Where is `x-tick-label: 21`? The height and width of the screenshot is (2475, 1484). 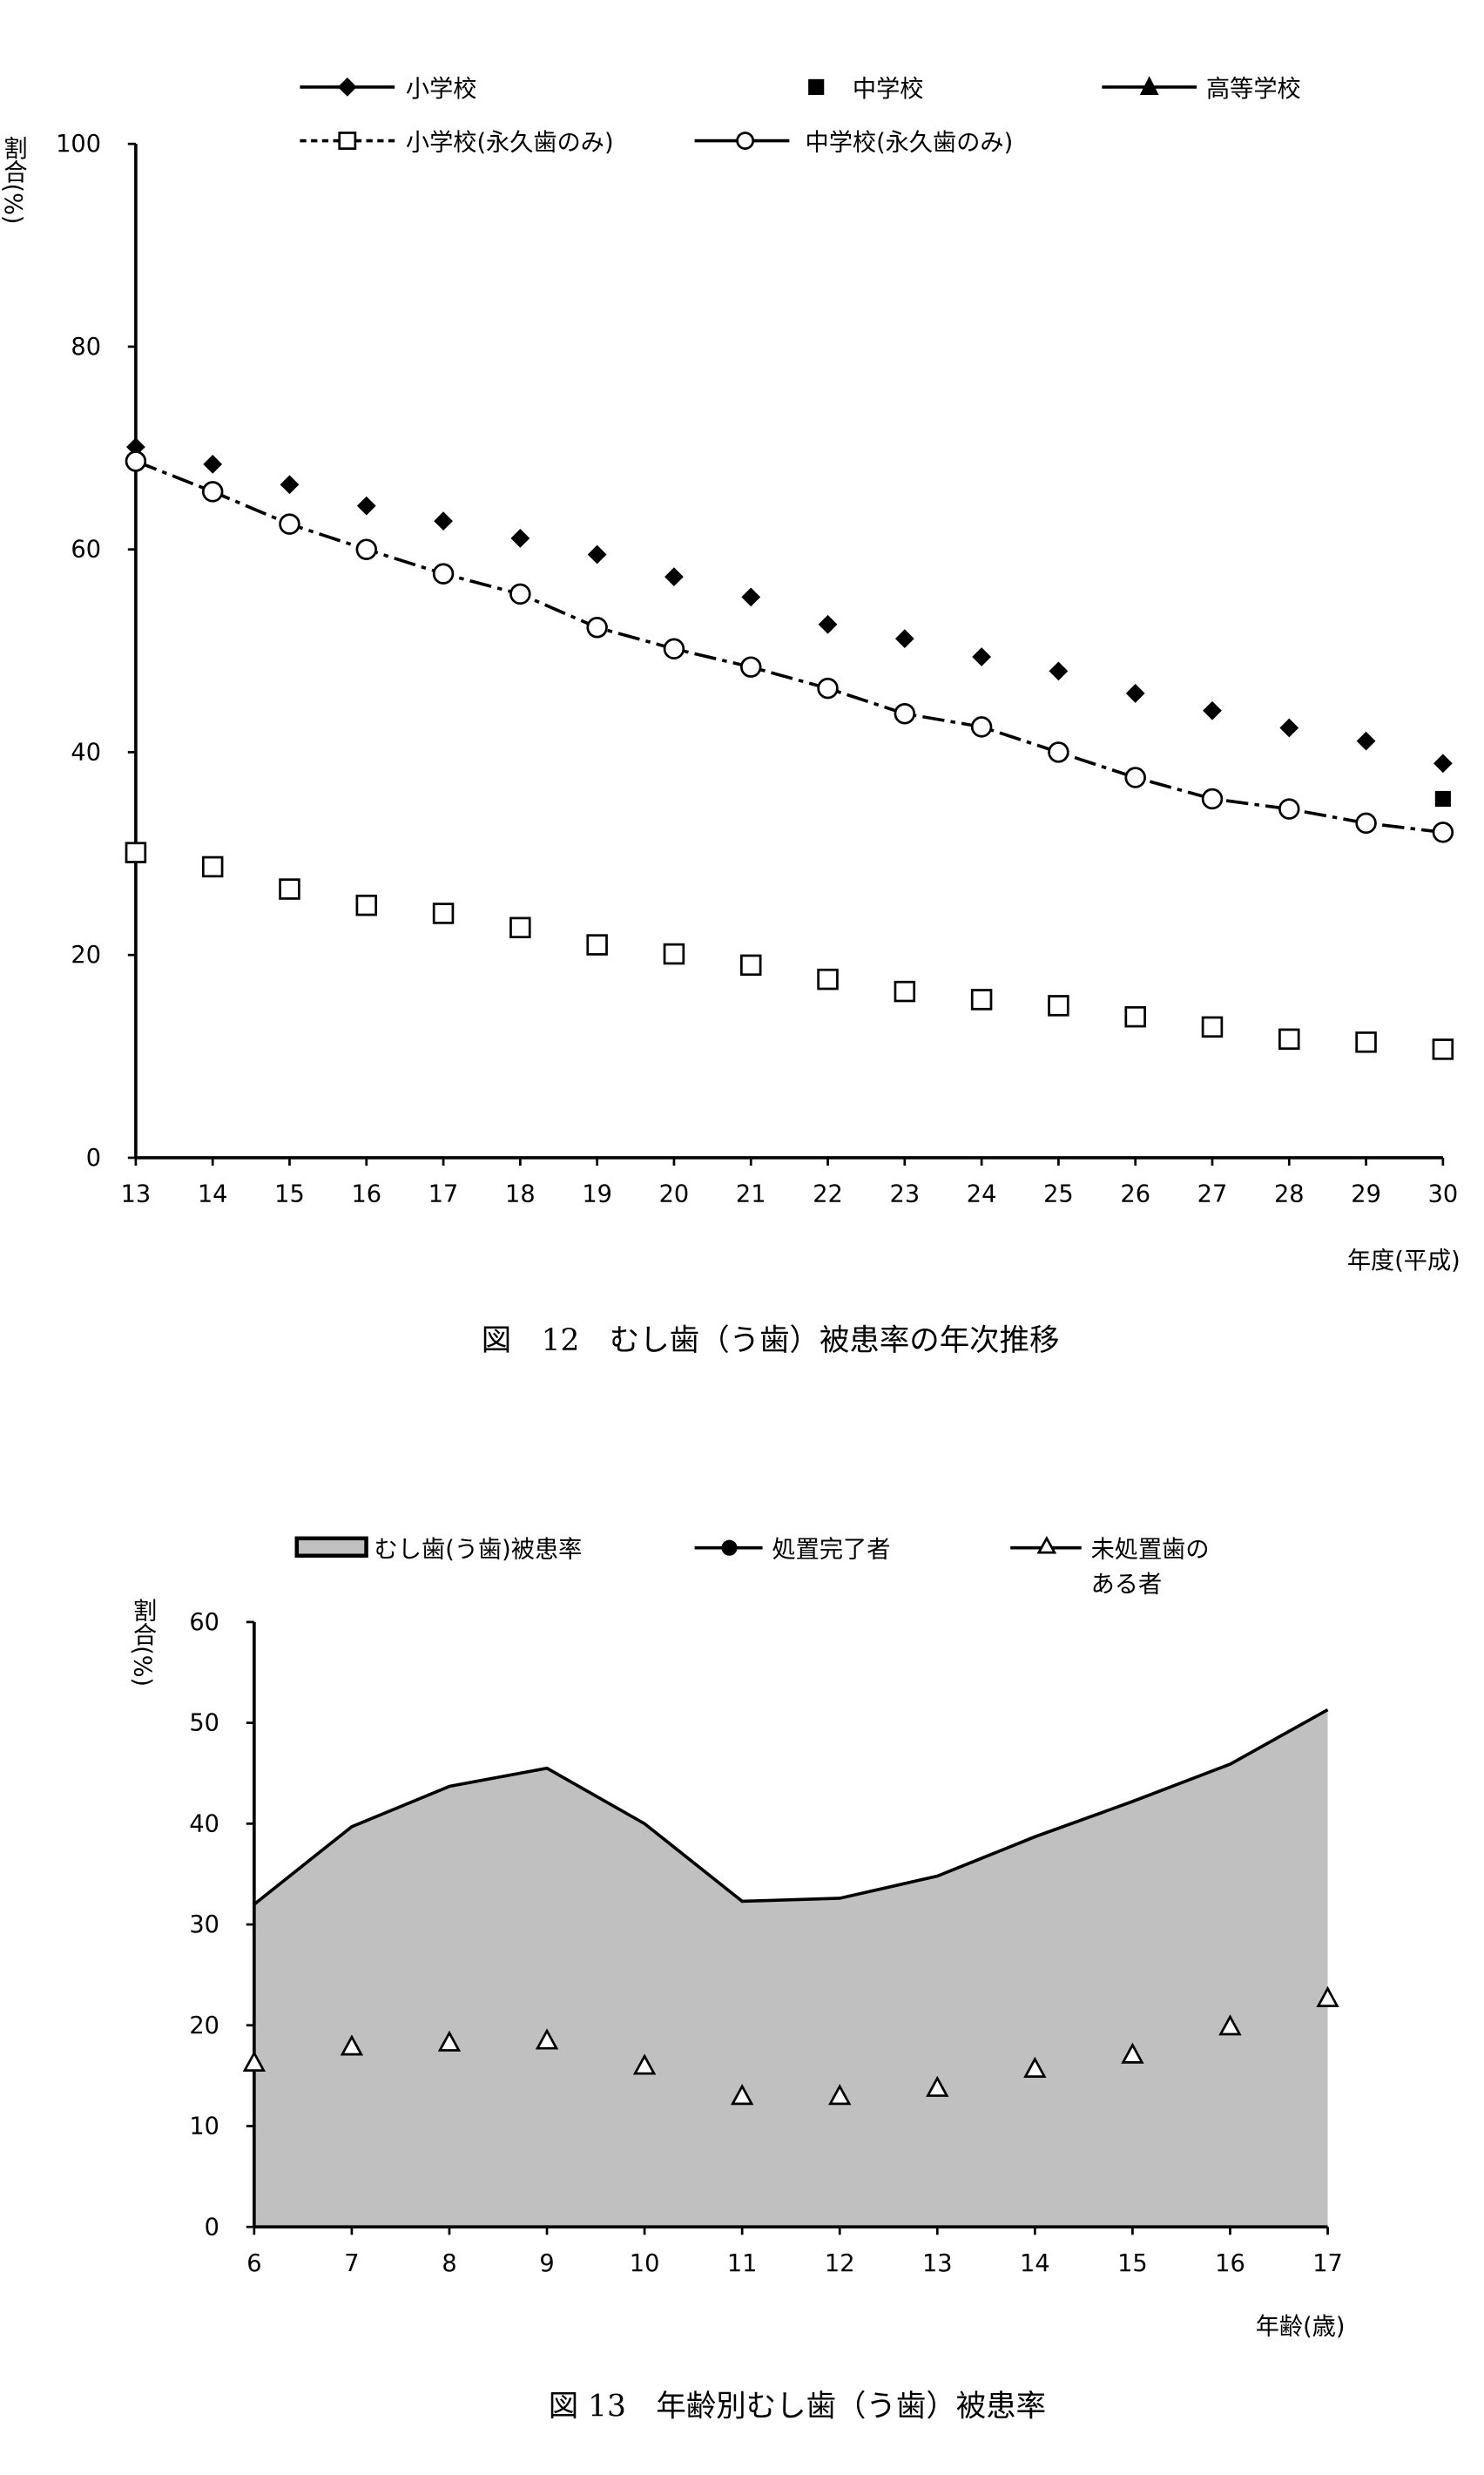
x-tick-label: 21 is located at coordinates (751, 1194).